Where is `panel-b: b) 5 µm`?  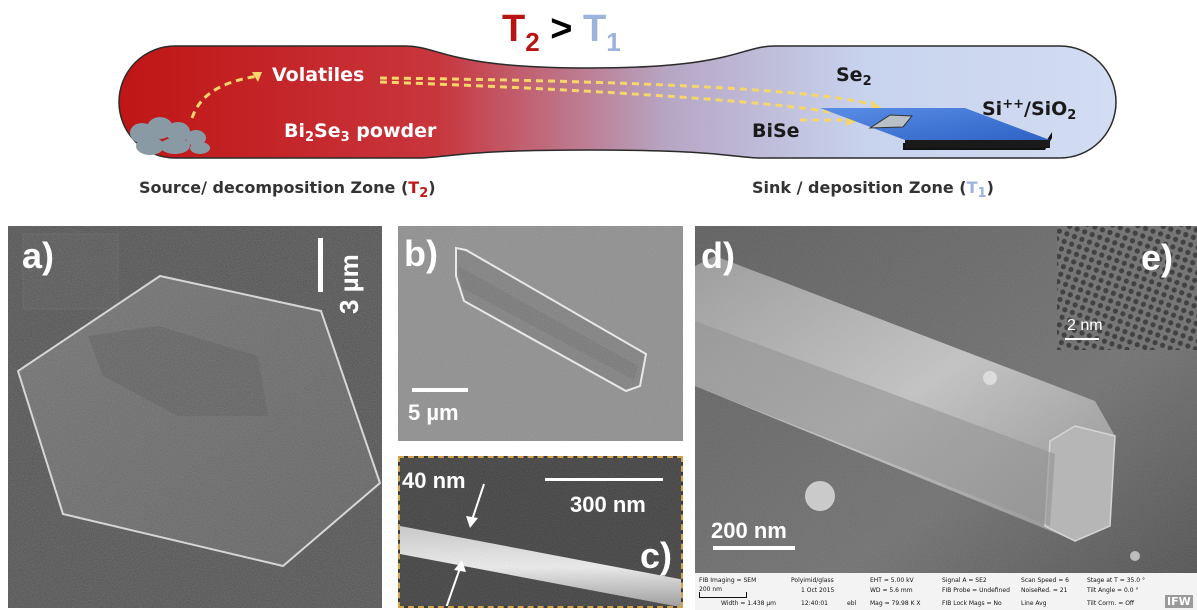 panel-b: b) 5 µm is located at coordinates (540, 333).